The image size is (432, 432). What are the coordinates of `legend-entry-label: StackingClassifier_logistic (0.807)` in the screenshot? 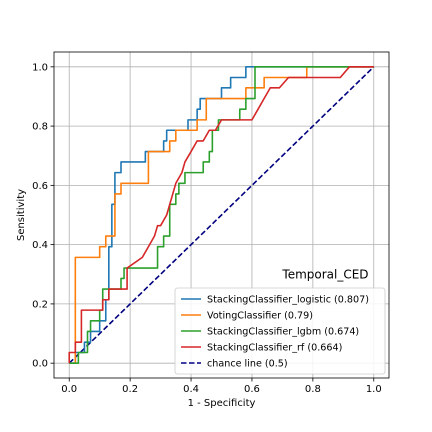 It's located at (288, 300).